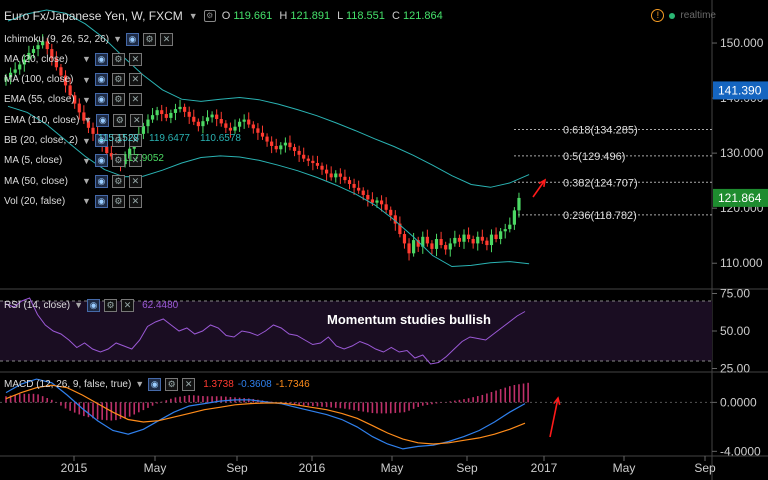  What do you see at coordinates (93, 16) in the screenshot?
I see `symbol-title: Euro Fx/Japanese Yen, W, FXCM` at bounding box center [93, 16].